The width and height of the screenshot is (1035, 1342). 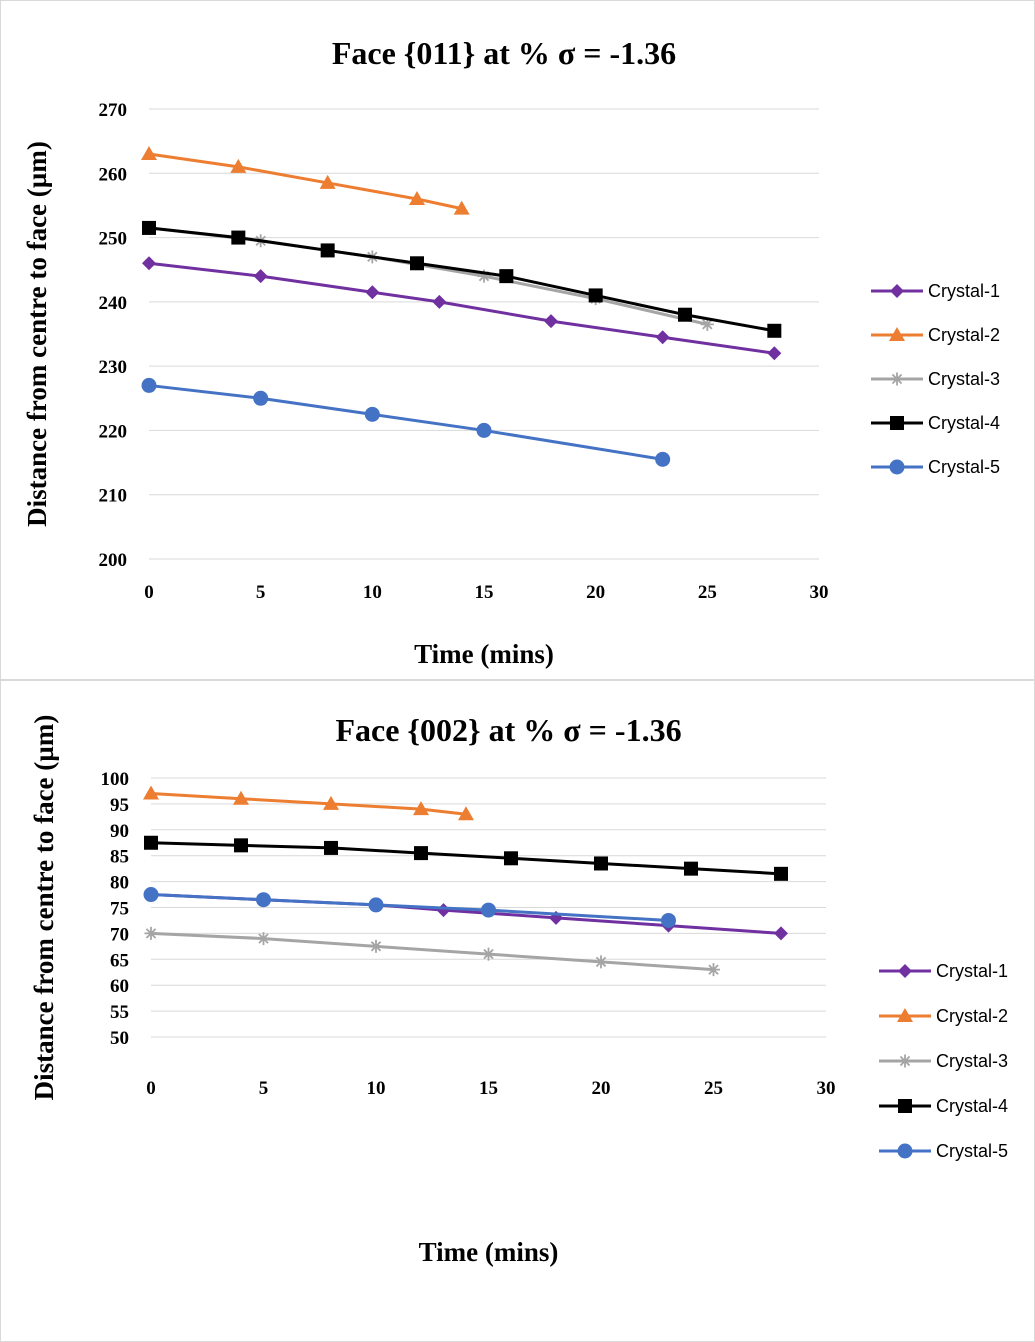 I want to click on x-tick-label: 0, so click(x=149, y=592).